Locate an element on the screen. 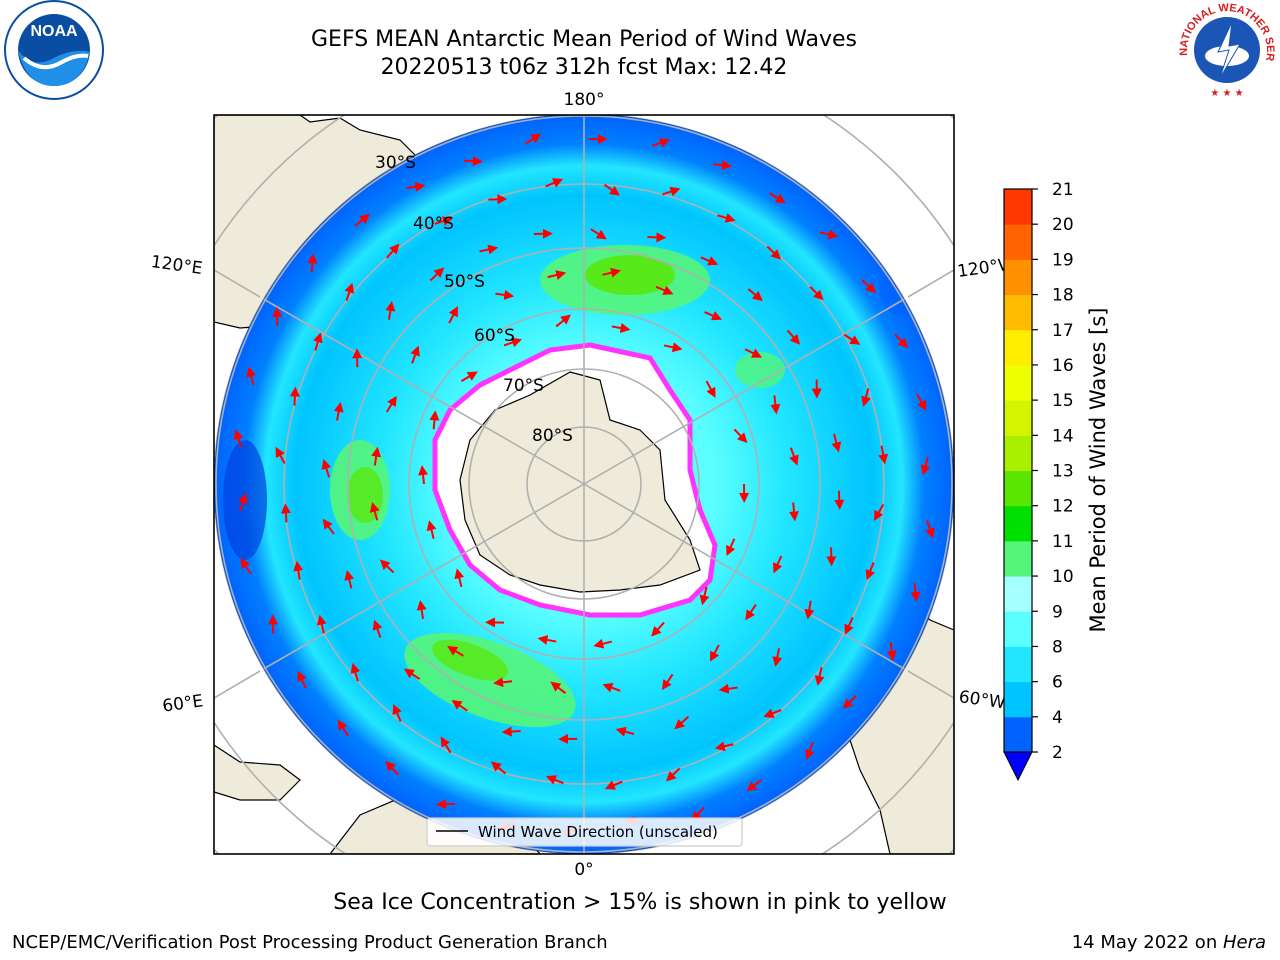 This screenshot has width=1280, height=960. colorbar-label: Mean Period of Wind Waves [s] is located at coordinates (1098, 470).